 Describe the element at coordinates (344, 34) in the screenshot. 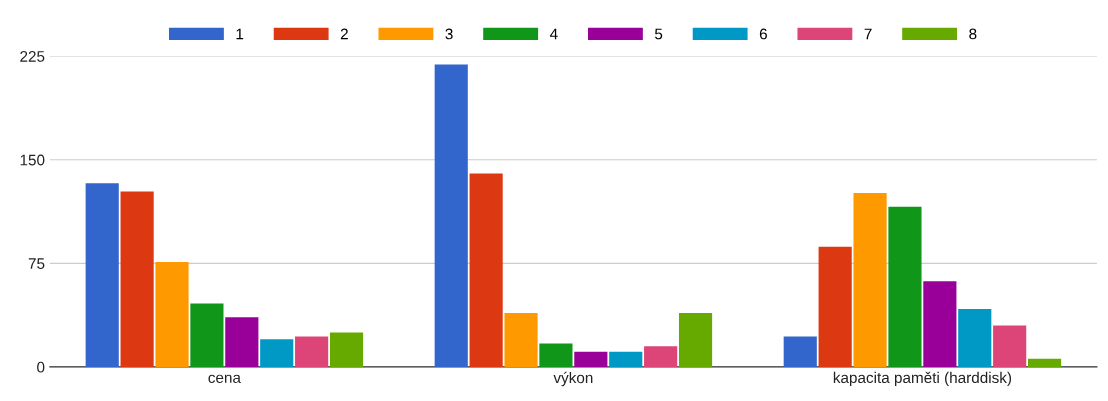

I see `legend-label: 2` at that location.